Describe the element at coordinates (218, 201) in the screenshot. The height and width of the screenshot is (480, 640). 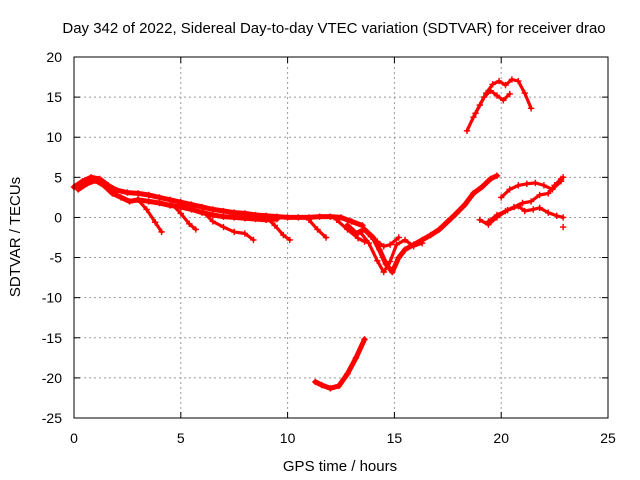
I see `series-main-band` at that location.